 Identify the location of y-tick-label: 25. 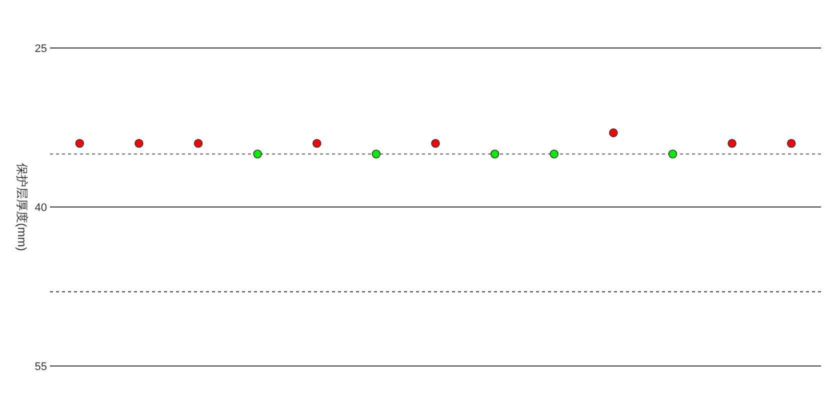
(40, 48).